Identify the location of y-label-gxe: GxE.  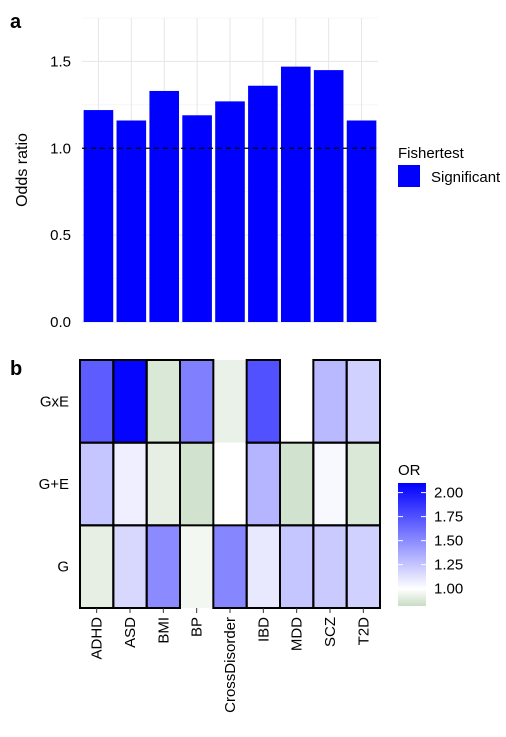
(54, 401).